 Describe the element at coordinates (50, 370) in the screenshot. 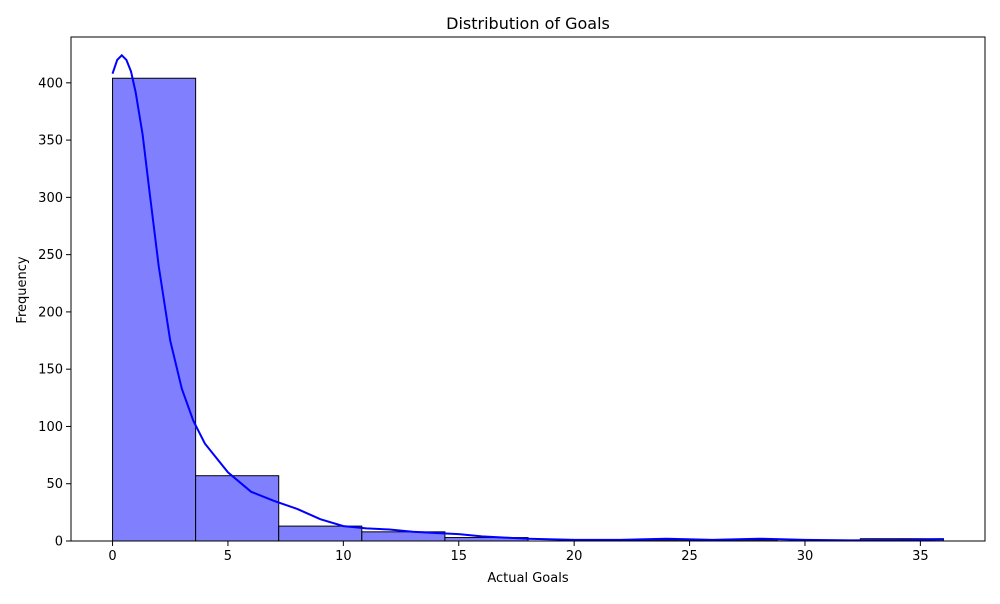

I see `y-tick-label: 150` at that location.